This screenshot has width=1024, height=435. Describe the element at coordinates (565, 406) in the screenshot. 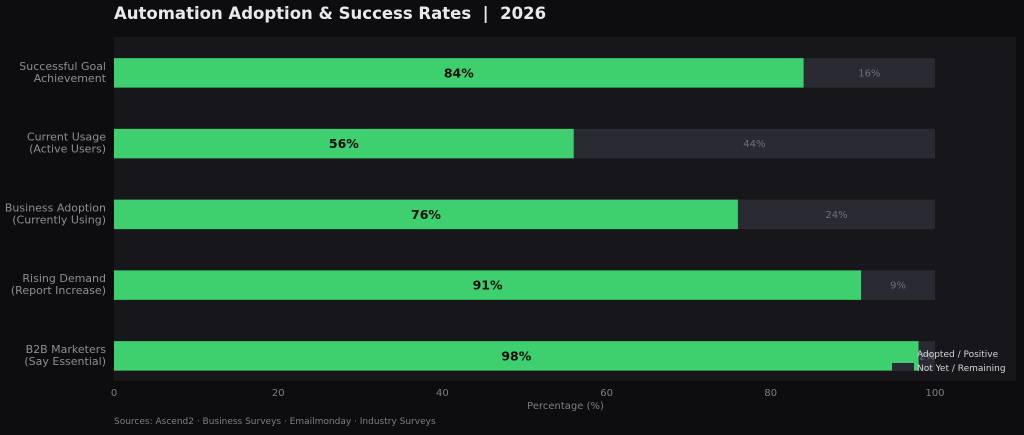

I see `x-axis-label: Percentage (%)` at that location.